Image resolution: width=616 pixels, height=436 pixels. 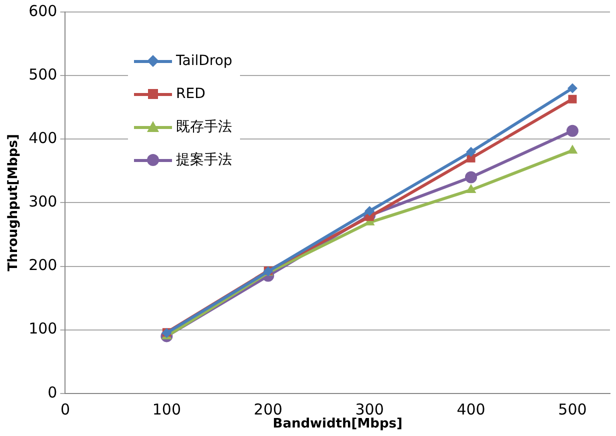 I want to click on x-axis-title: Bandwidth[Mbps], so click(x=337, y=424).